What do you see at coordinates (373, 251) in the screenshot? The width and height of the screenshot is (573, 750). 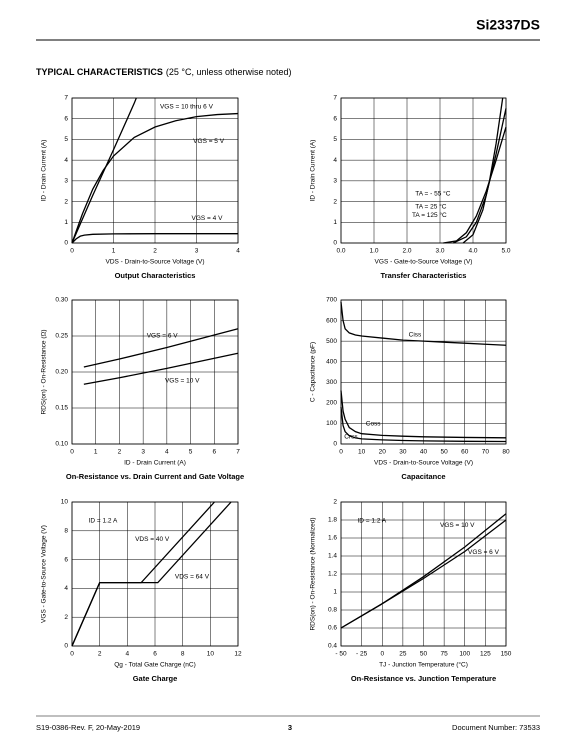 I see `x-tick-label: 1.0` at bounding box center [373, 251].